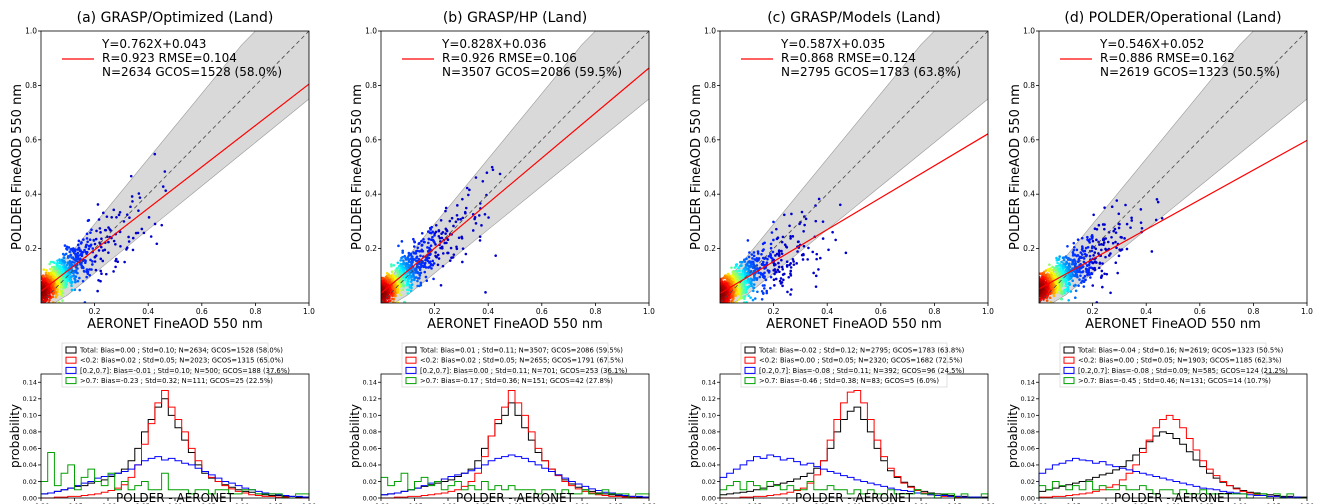  I want to click on scatter-ytick-label: 0.6, so click(1029, 139).